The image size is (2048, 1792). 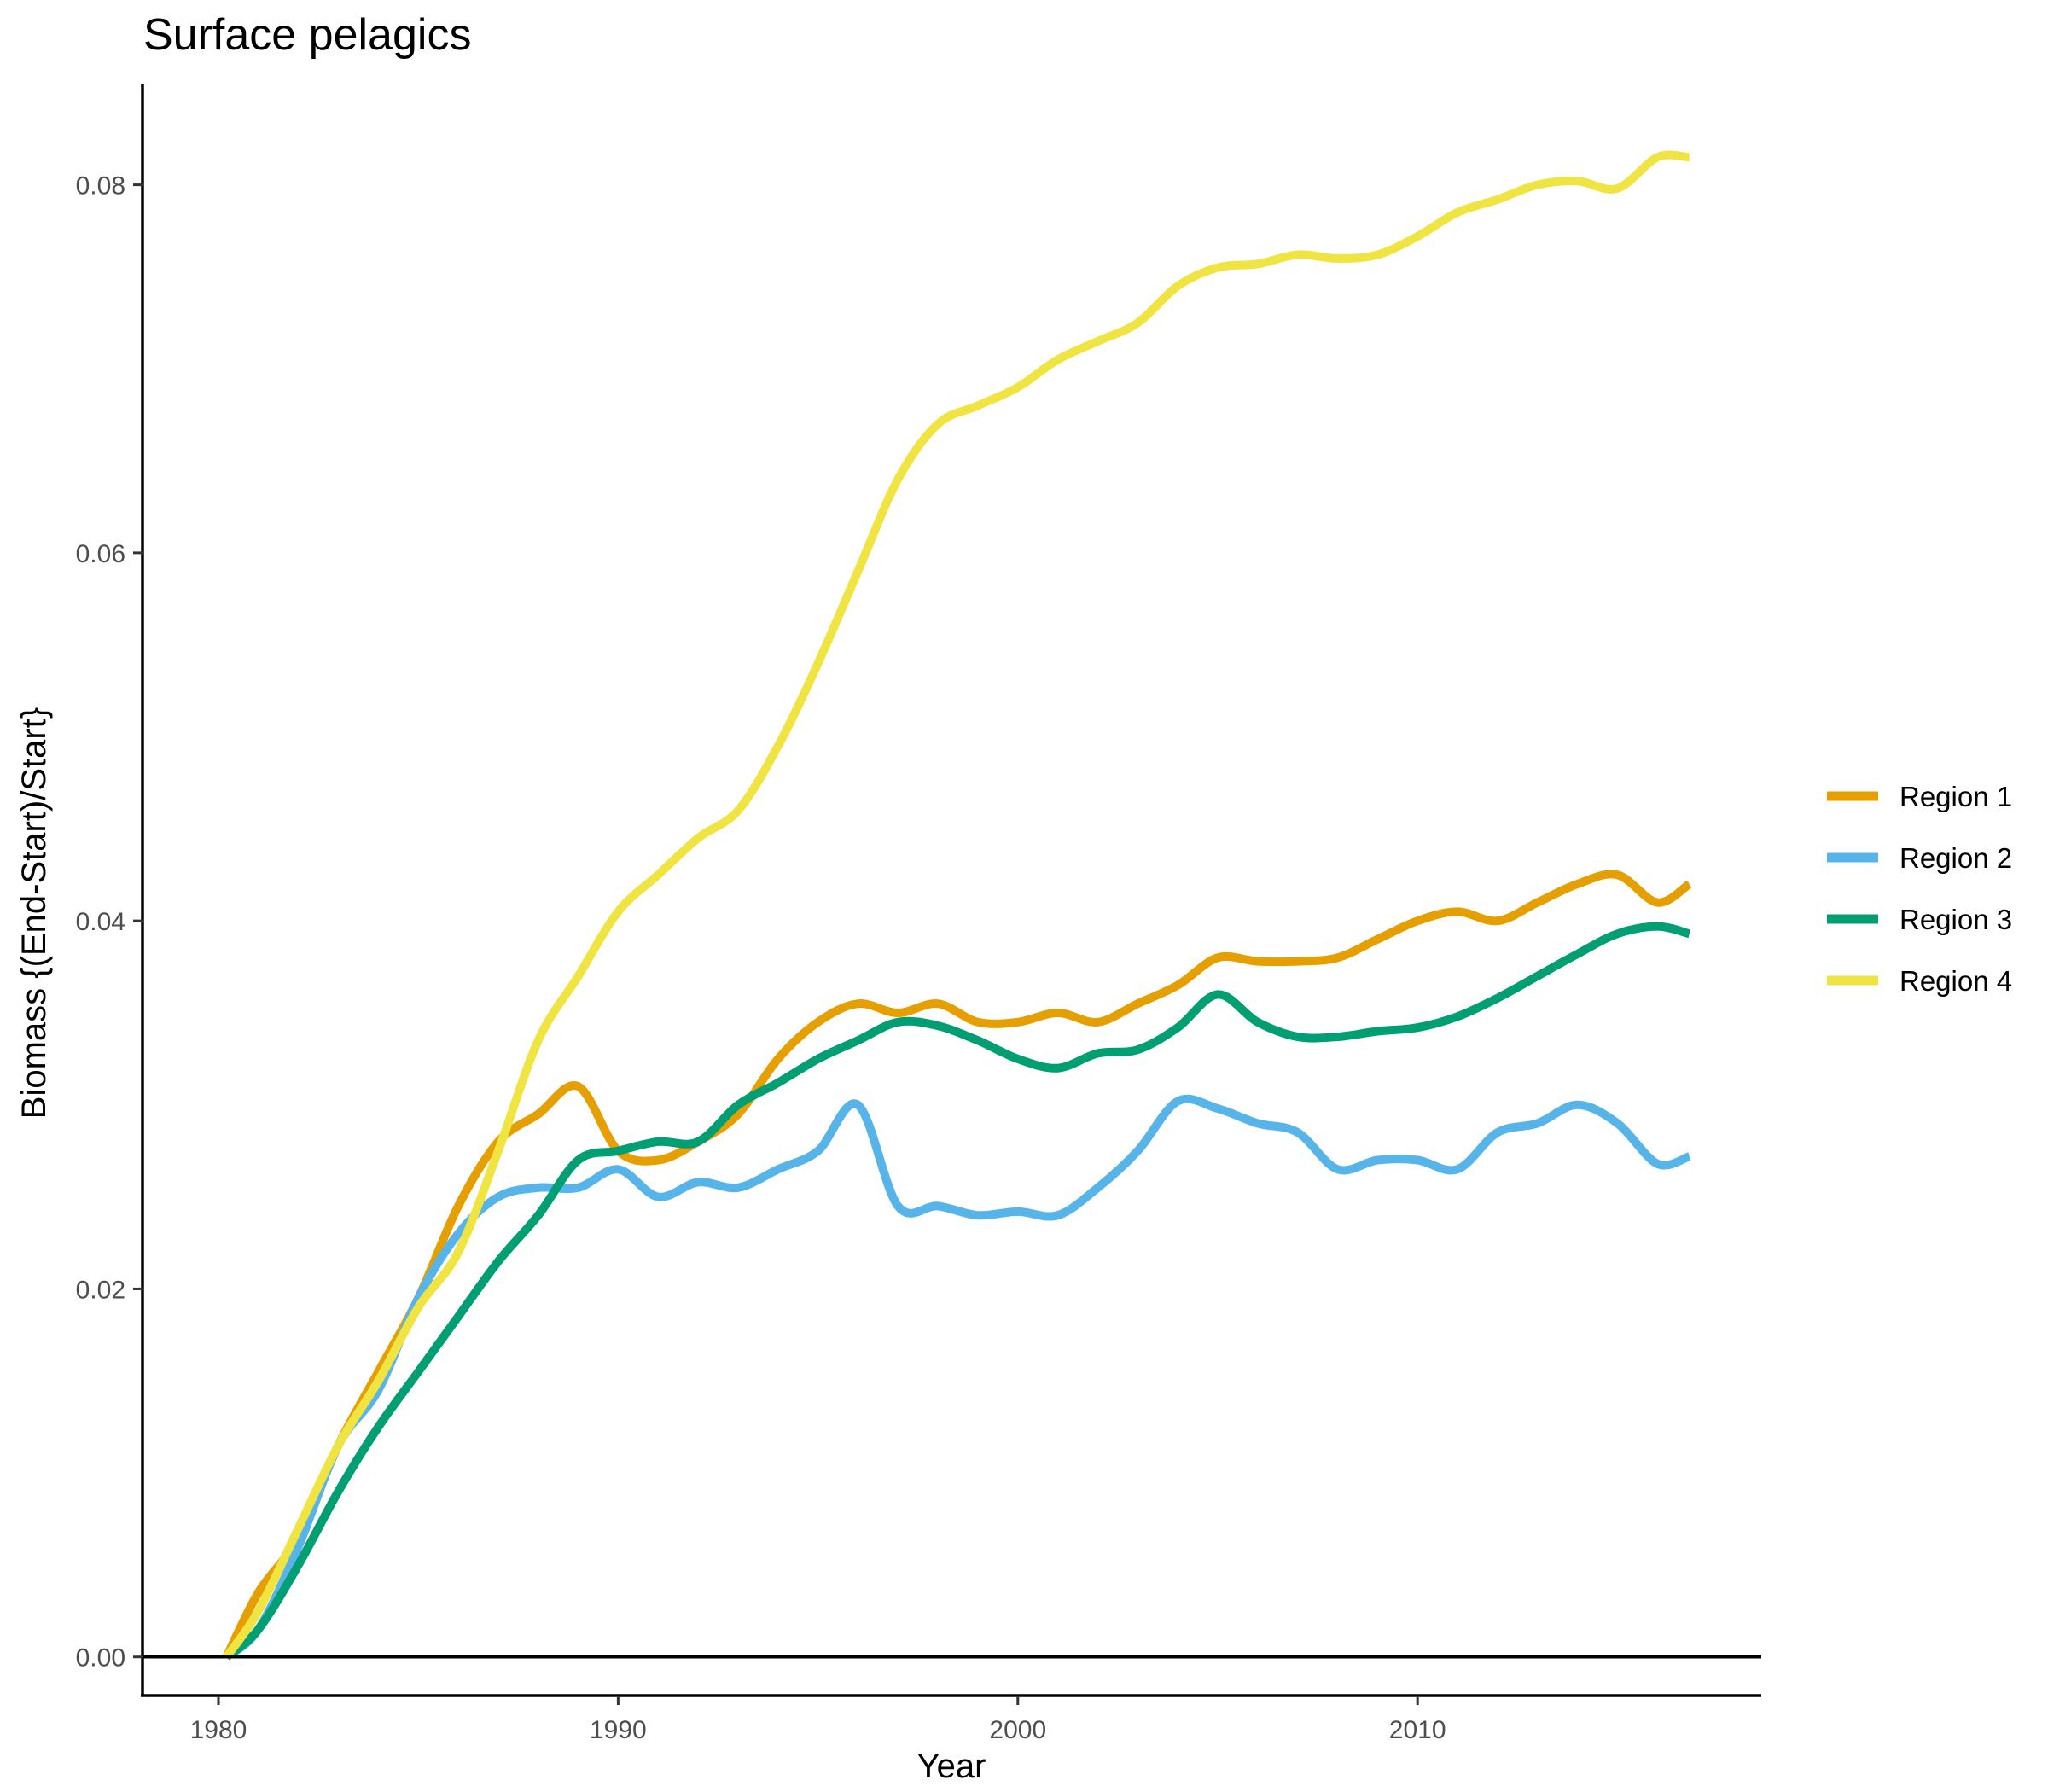 I want to click on x-tick-label: 1980, so click(x=218, y=1730).